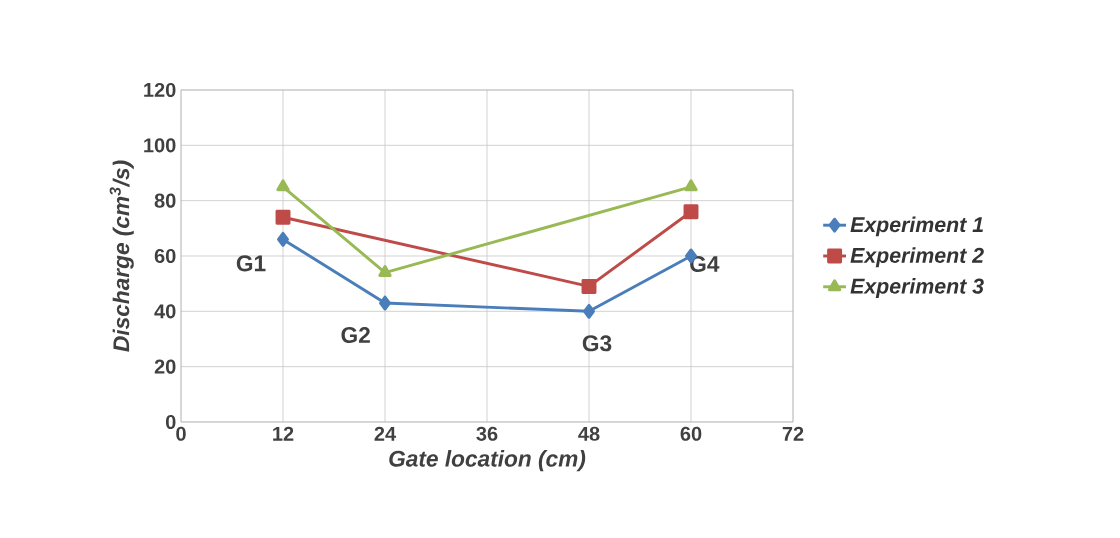  What do you see at coordinates (793, 433) in the screenshot?
I see `x-tick-label: 72` at bounding box center [793, 433].